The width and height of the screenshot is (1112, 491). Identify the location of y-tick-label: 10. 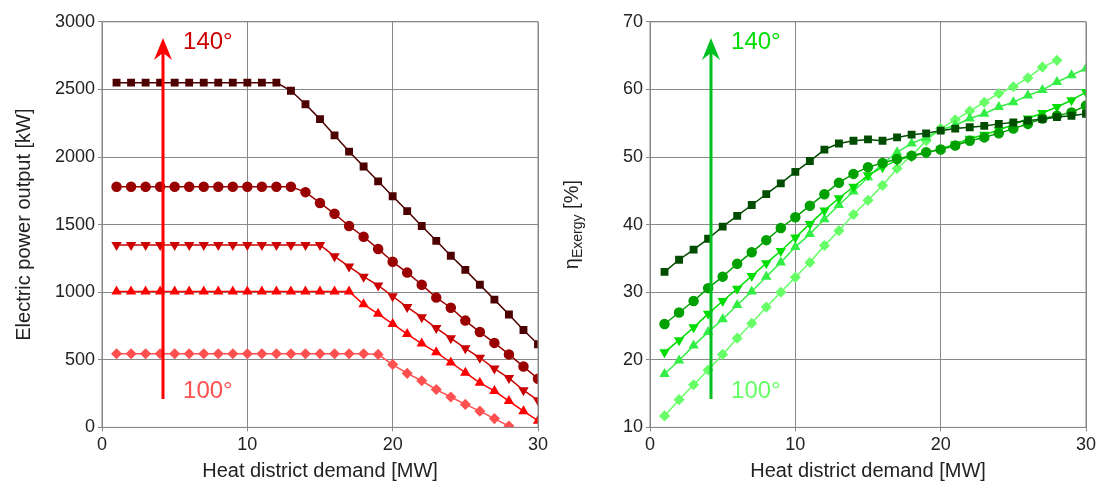
(632, 426).